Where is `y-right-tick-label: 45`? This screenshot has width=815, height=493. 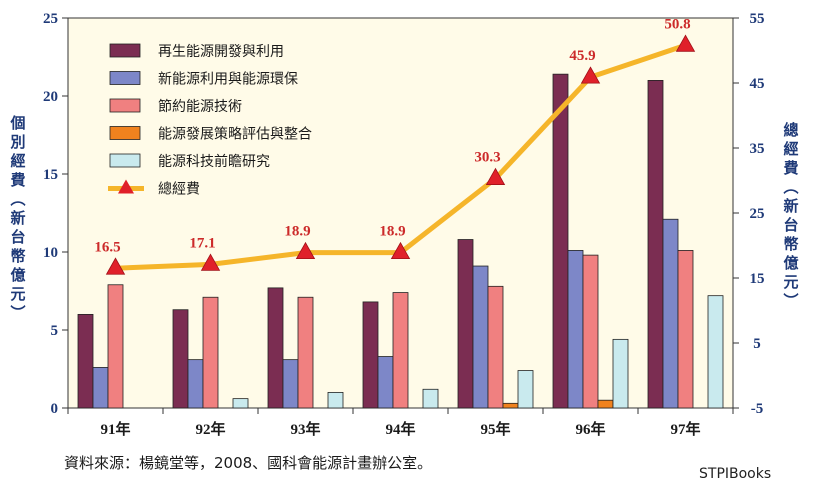
y-right-tick-label: 45 is located at coordinates (757, 84).